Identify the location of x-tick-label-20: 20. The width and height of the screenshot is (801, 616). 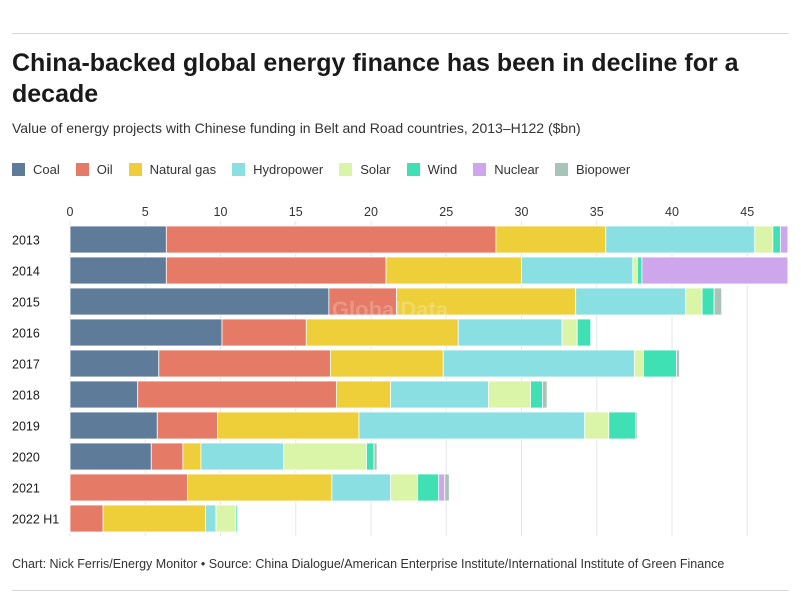
(371, 212).